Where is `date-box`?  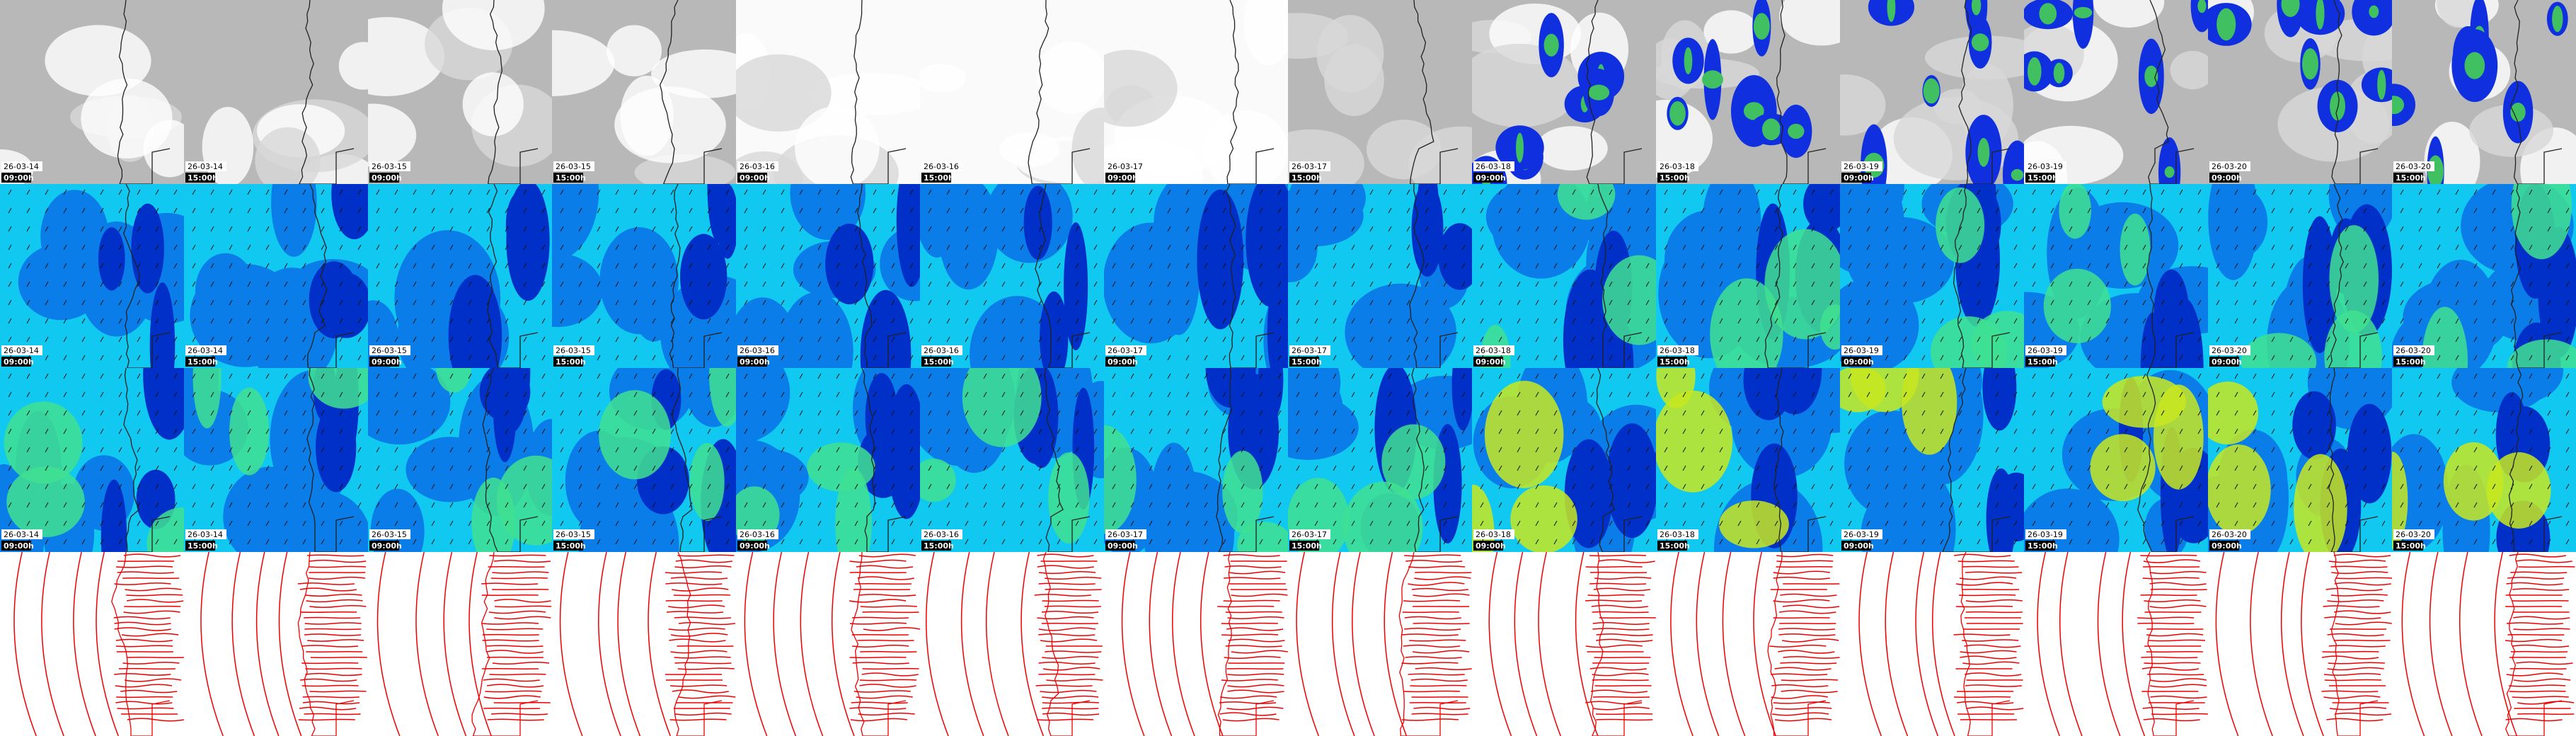
date-box is located at coordinates (2046, 534).